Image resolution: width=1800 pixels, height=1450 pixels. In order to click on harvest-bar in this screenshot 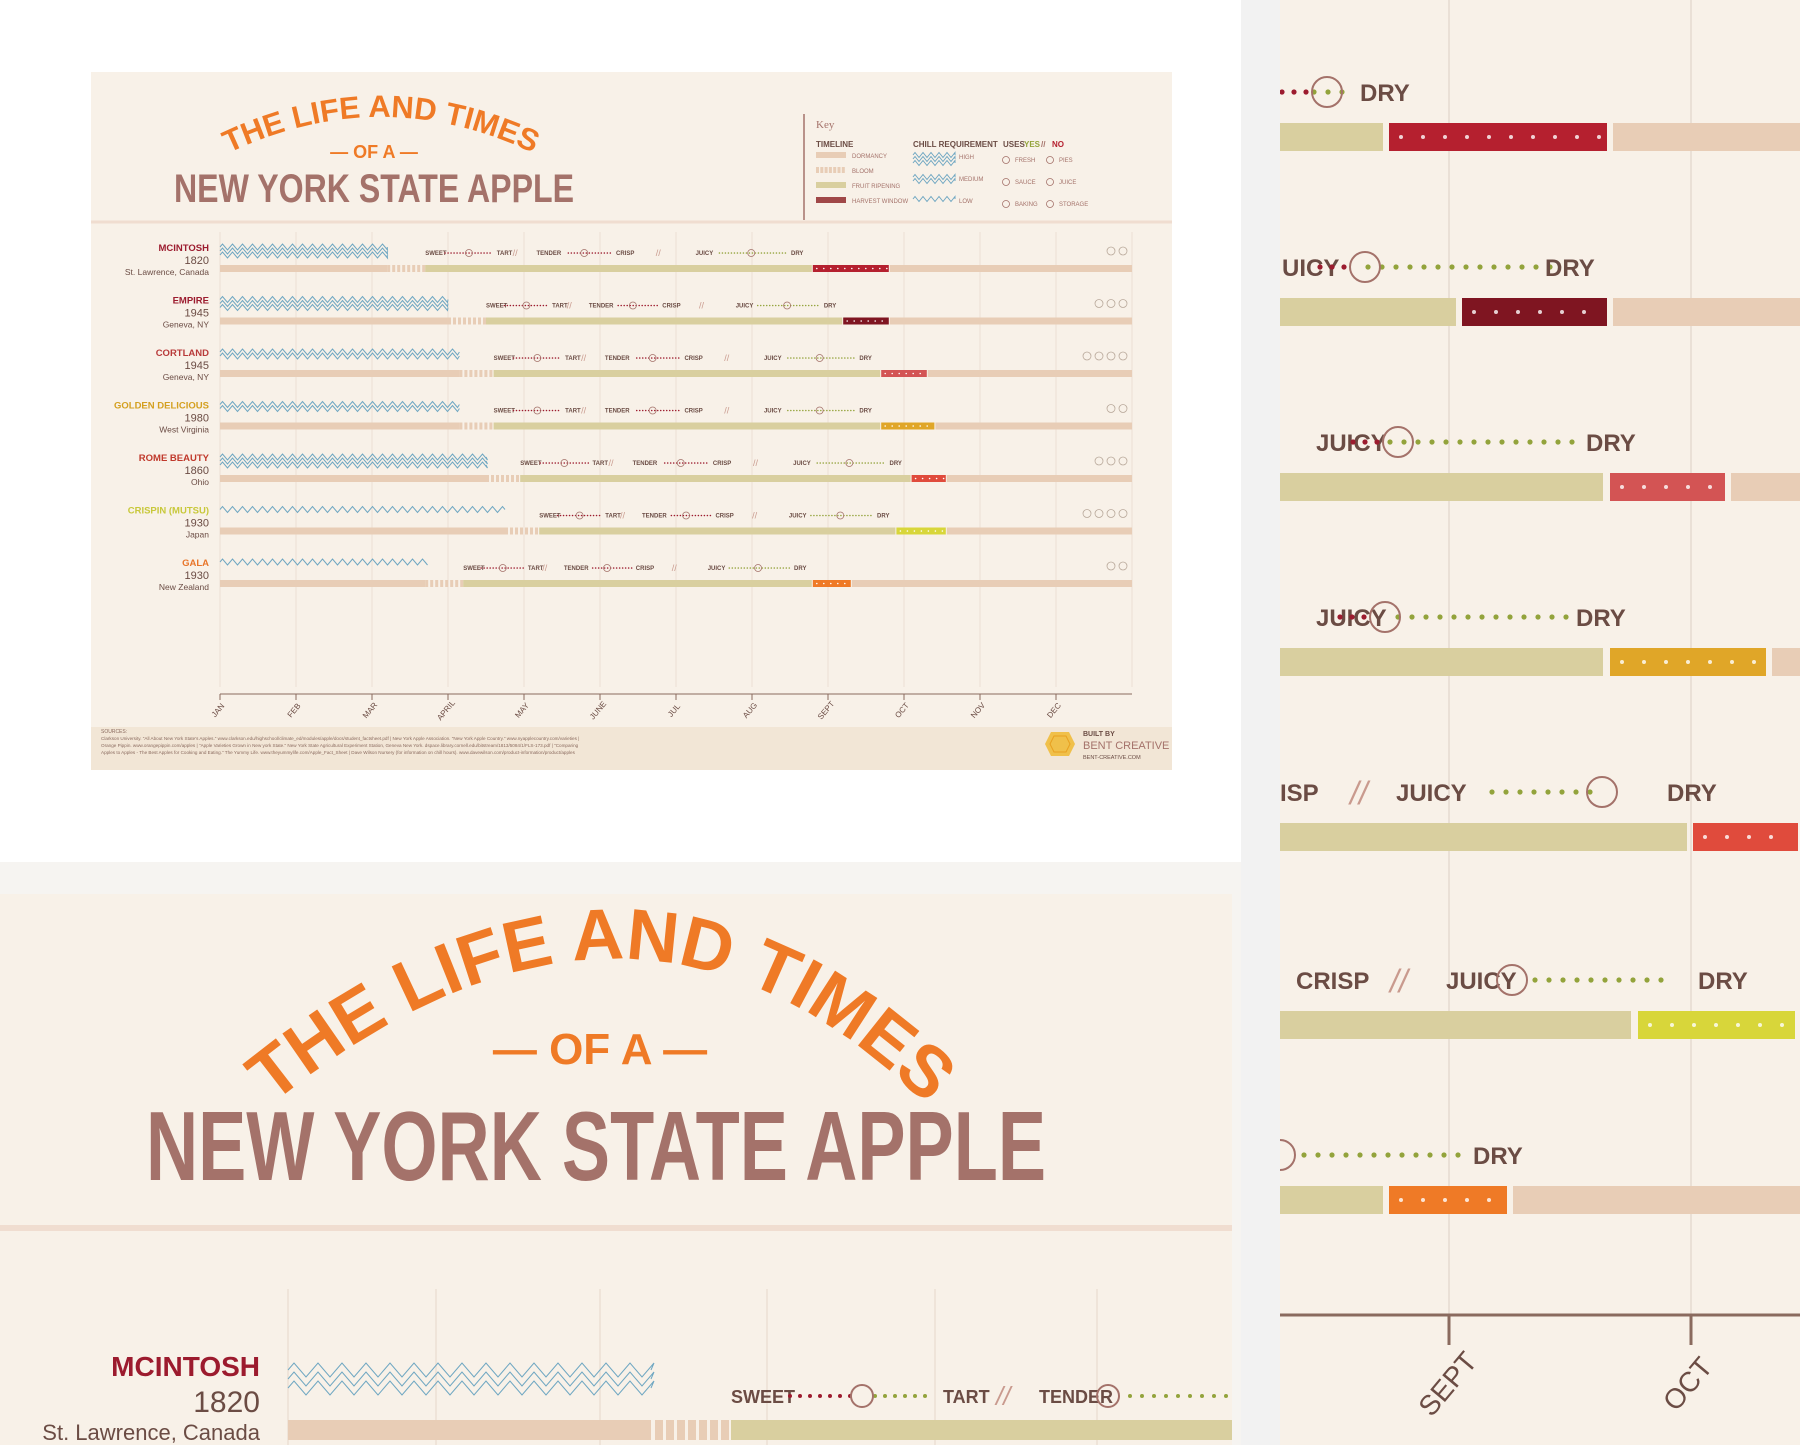, I will do `click(908, 426)`.